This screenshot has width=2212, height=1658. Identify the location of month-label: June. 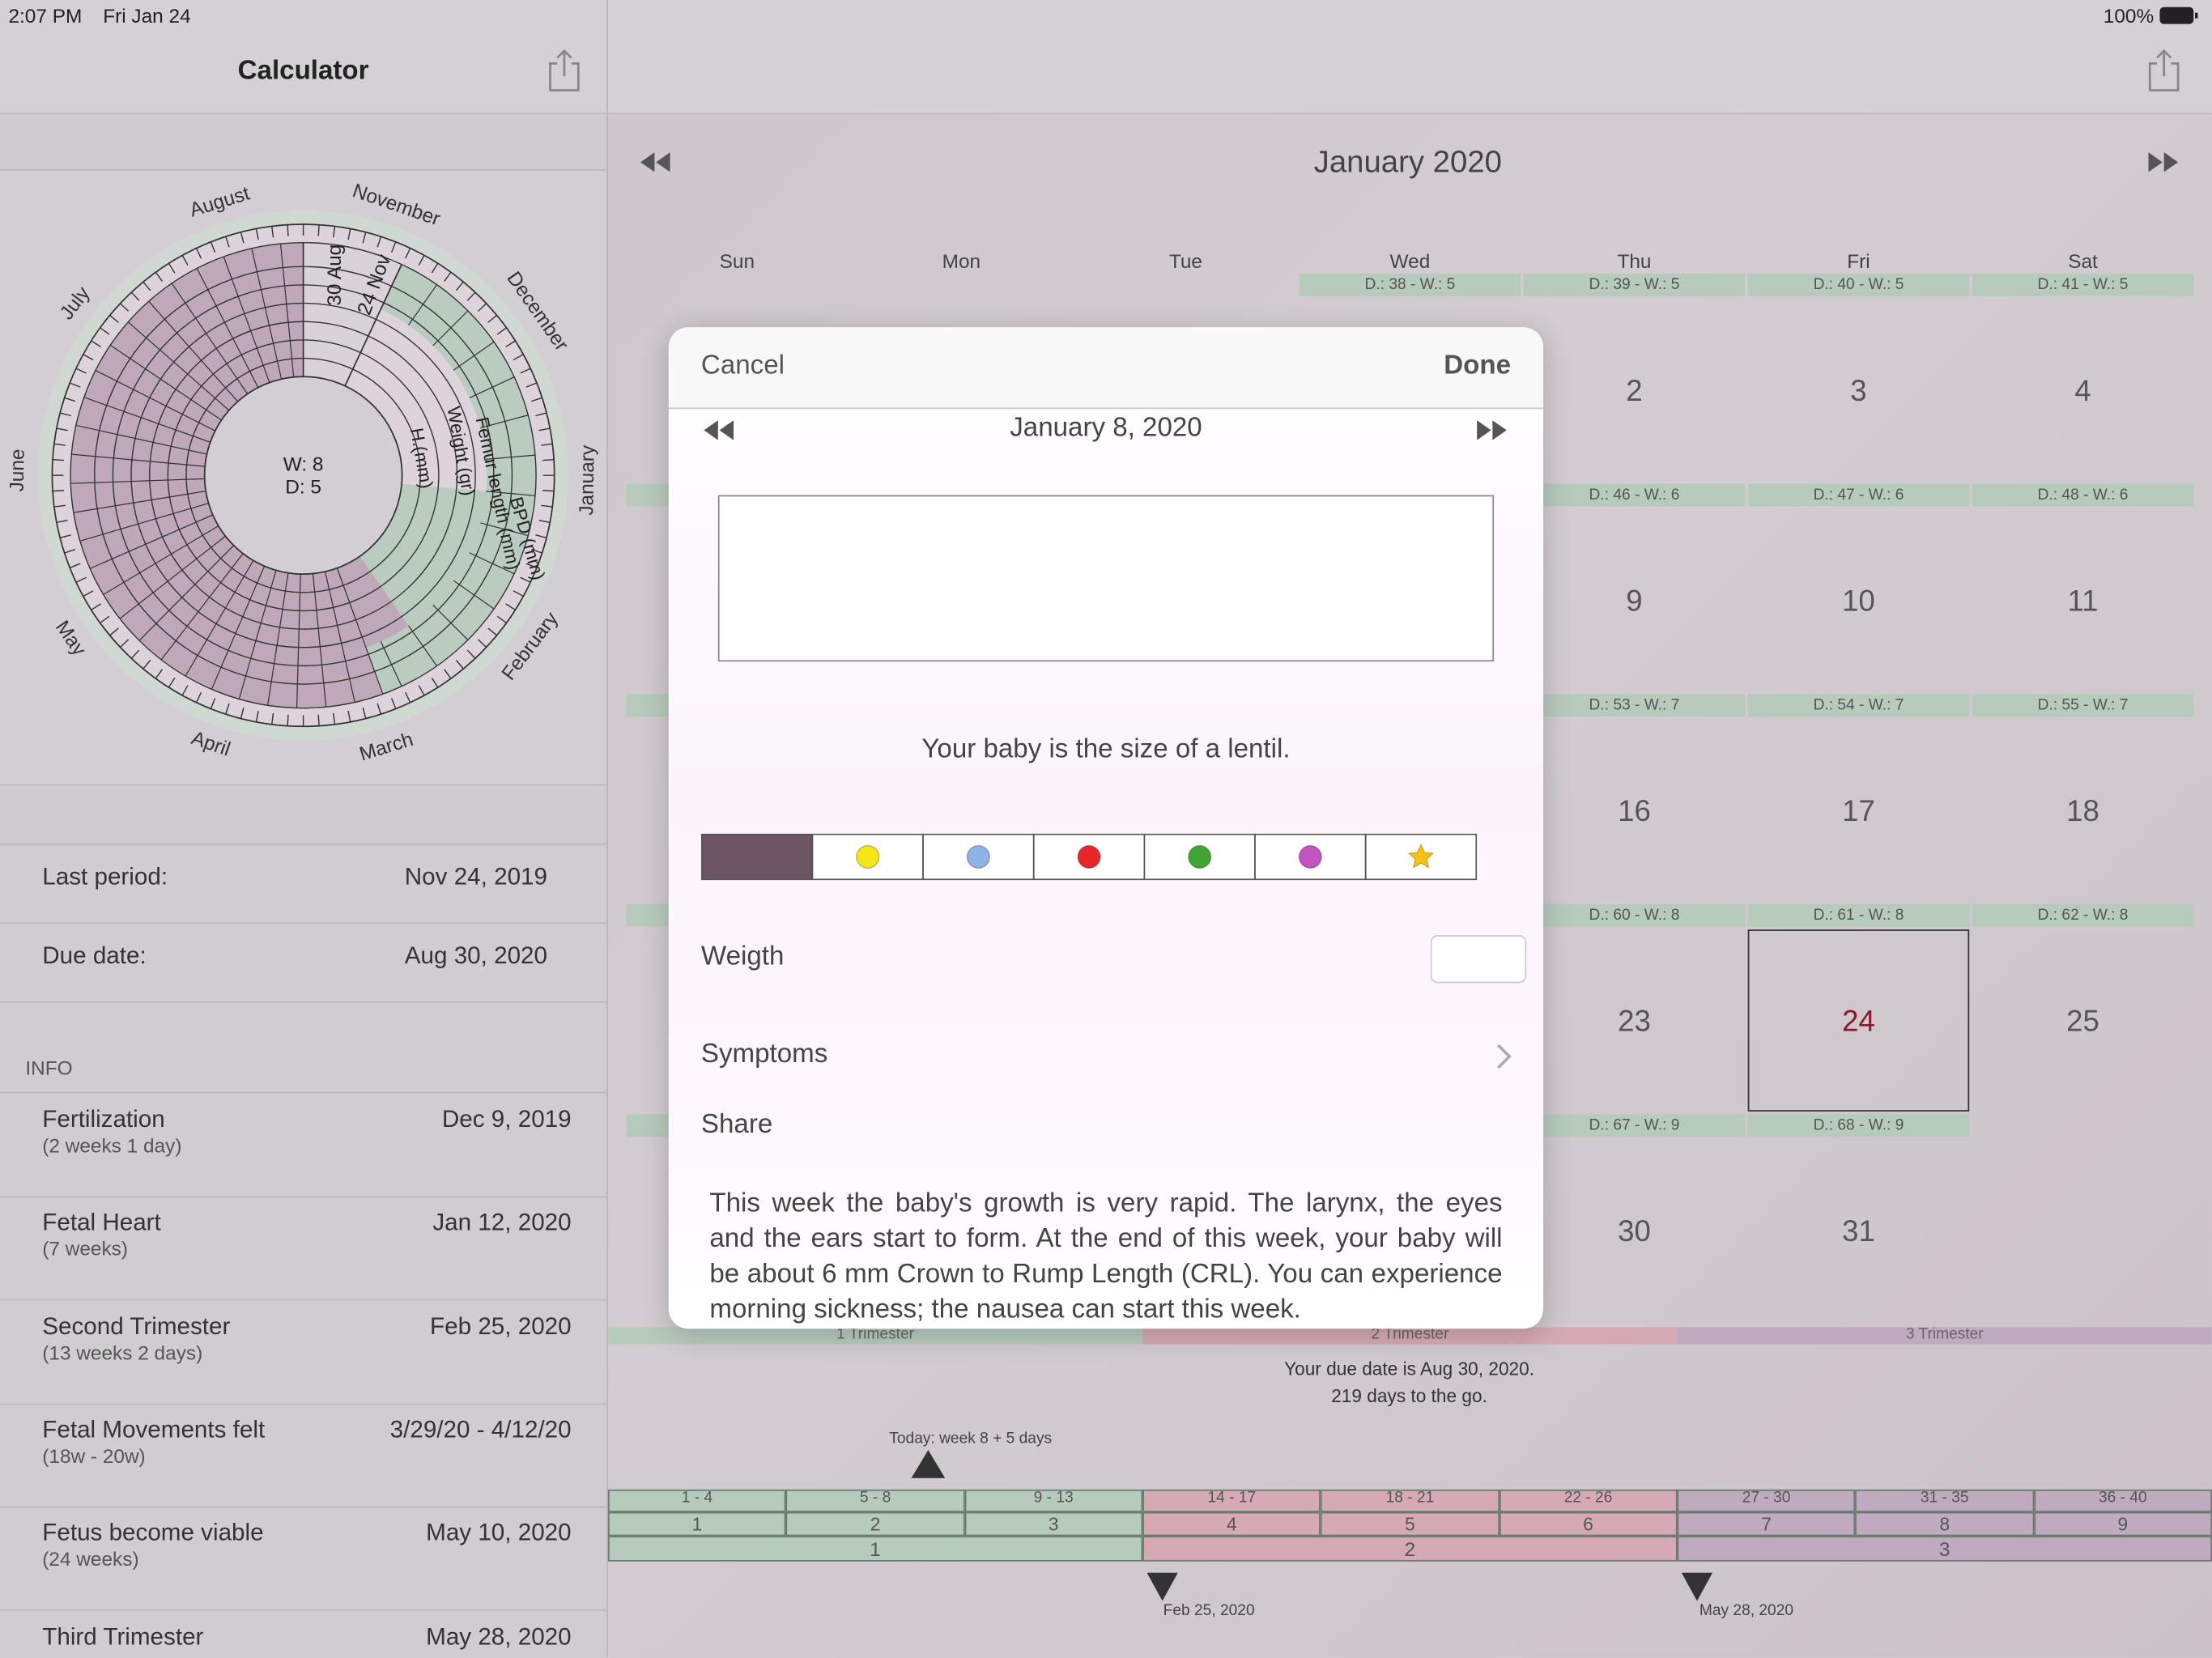
(18, 470).